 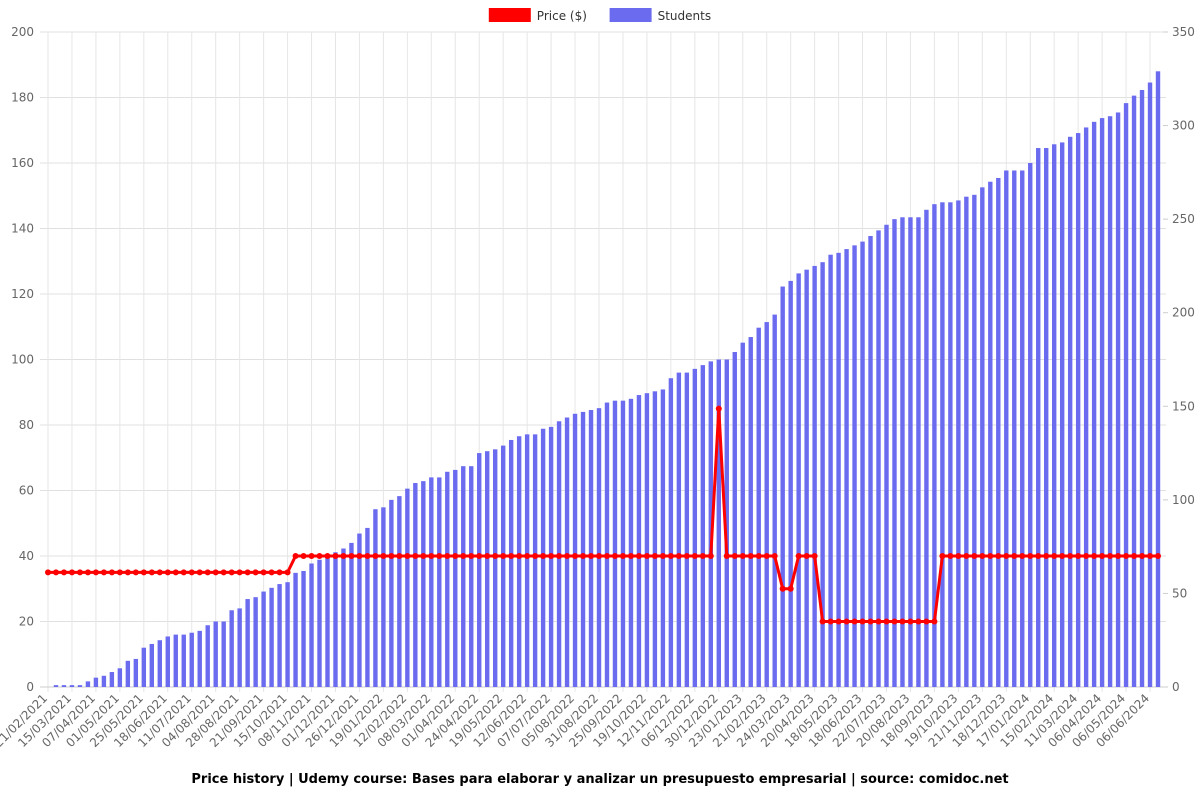 What do you see at coordinates (562, 16) in the screenshot?
I see `legend-label: Price ($)` at bounding box center [562, 16].